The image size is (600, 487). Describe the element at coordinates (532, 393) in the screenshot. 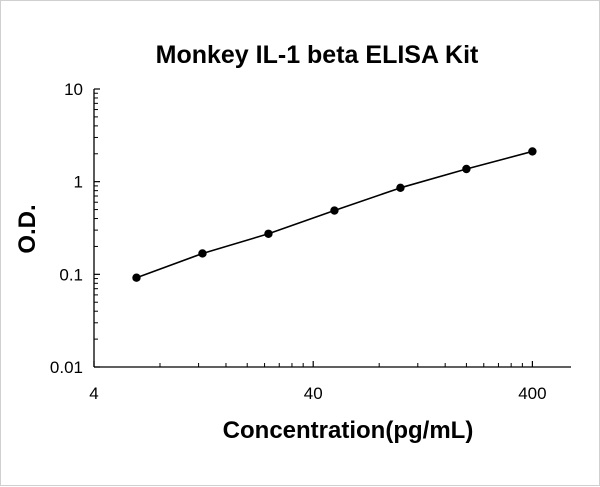

I see `x-tick-label: 400` at that location.